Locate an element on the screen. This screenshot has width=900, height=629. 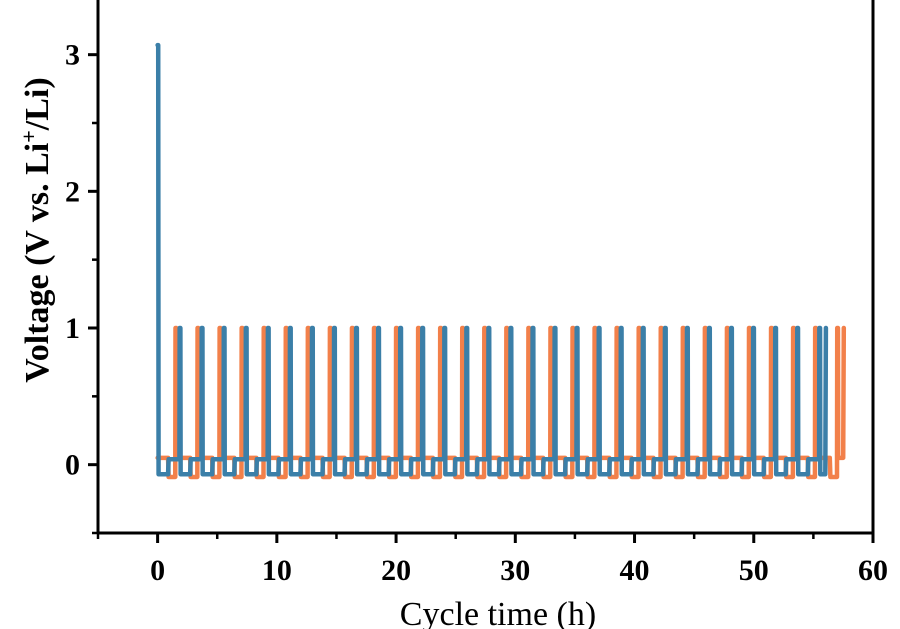
y-axis-title-main: Voltage (V vs. Li is located at coordinates (37, 263).